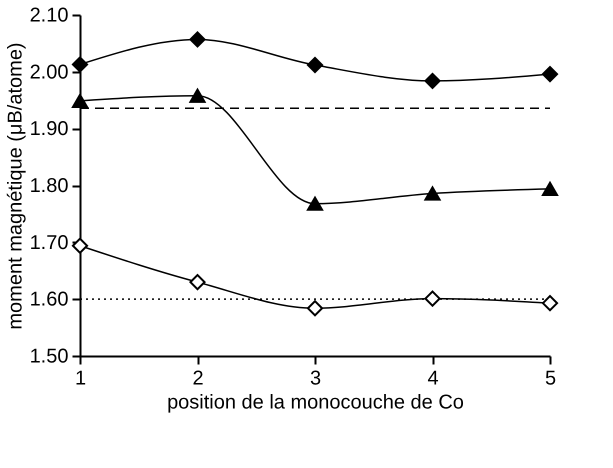 Image resolution: width=613 pixels, height=468 pixels. What do you see at coordinates (49, 15) in the screenshot?
I see `y-tick-label: 2.10` at bounding box center [49, 15].